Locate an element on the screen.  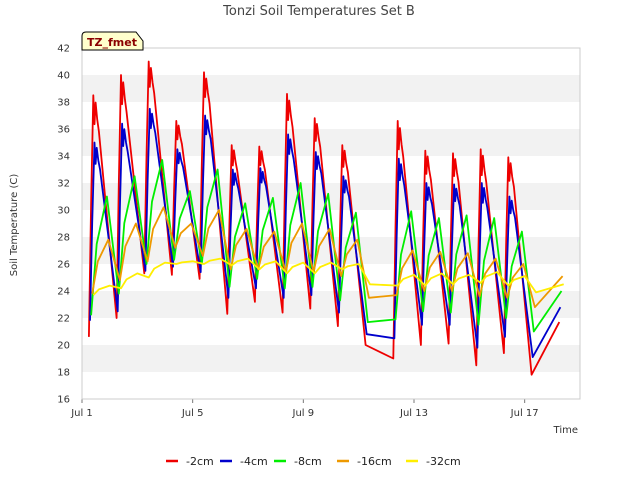
y-tick-label: 30 is located at coordinates (63, 211).